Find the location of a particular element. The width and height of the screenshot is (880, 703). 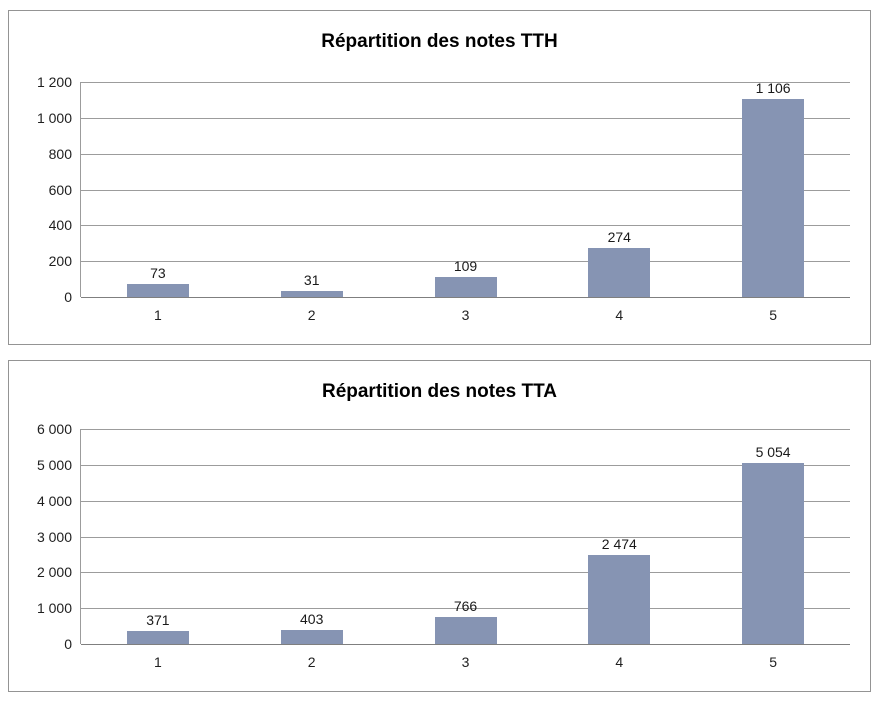

y-axis-tick-label: 200 is located at coordinates (60, 261).